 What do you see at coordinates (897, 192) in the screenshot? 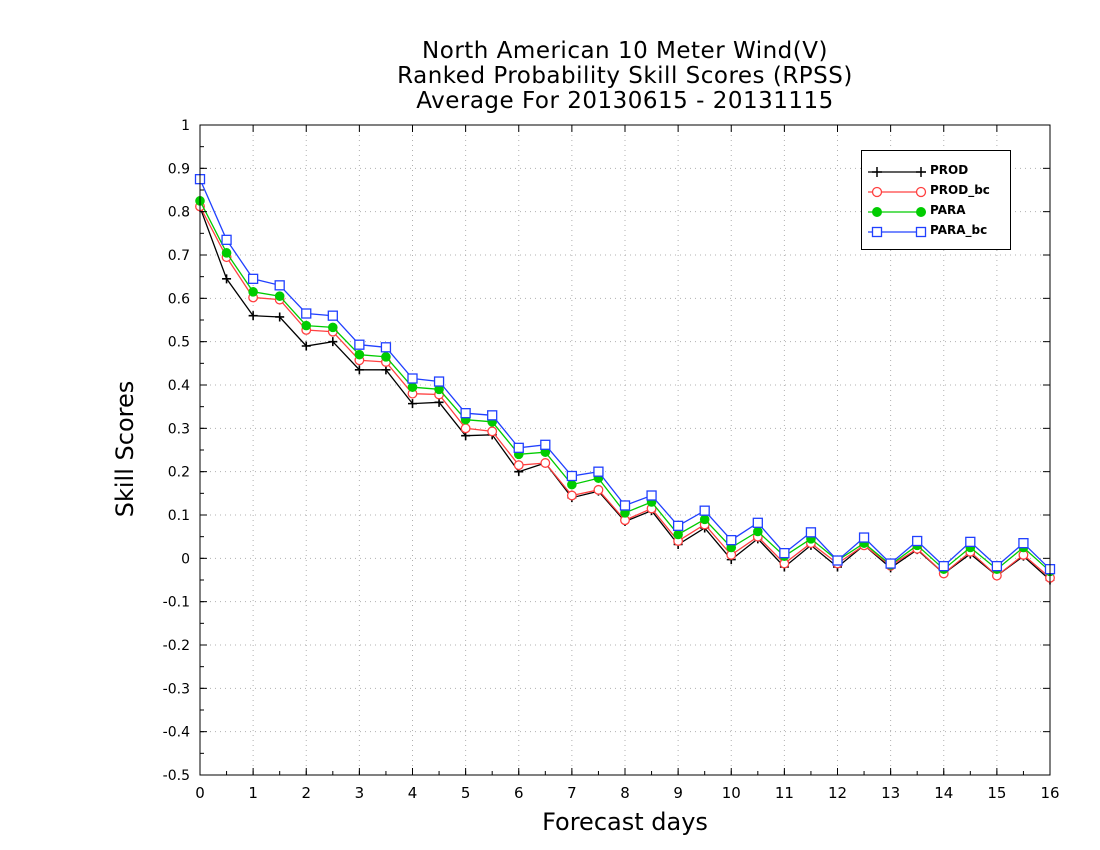
I see `legend-swatch-prod-bc` at bounding box center [897, 192].